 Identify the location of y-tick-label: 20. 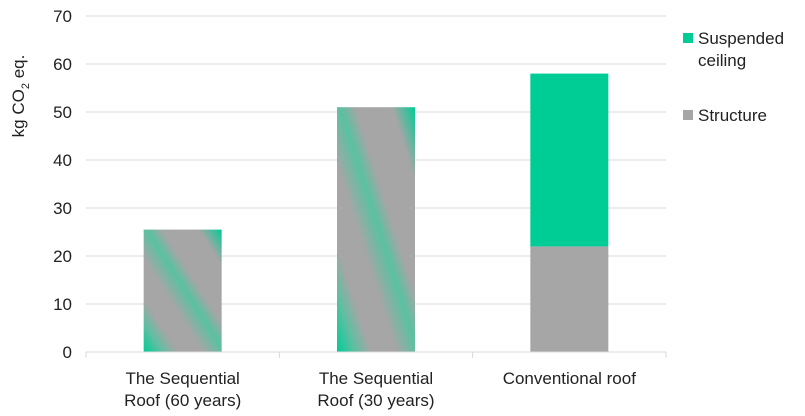
(62, 256).